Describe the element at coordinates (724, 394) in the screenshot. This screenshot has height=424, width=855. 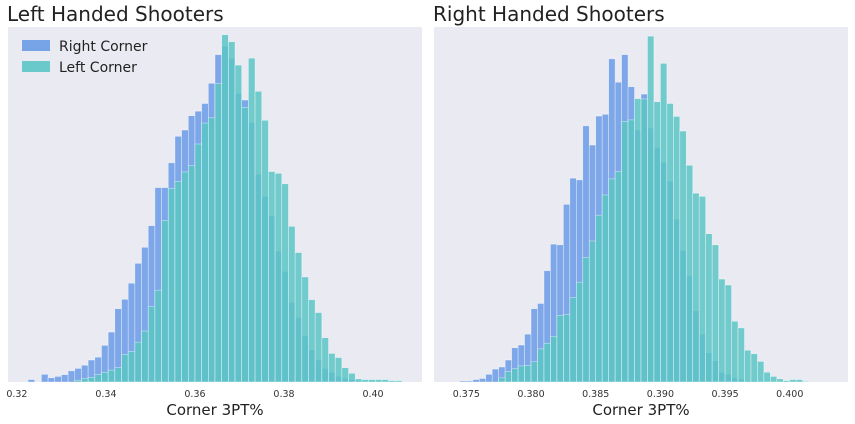
I see `x-tick-label: 0.395` at that location.